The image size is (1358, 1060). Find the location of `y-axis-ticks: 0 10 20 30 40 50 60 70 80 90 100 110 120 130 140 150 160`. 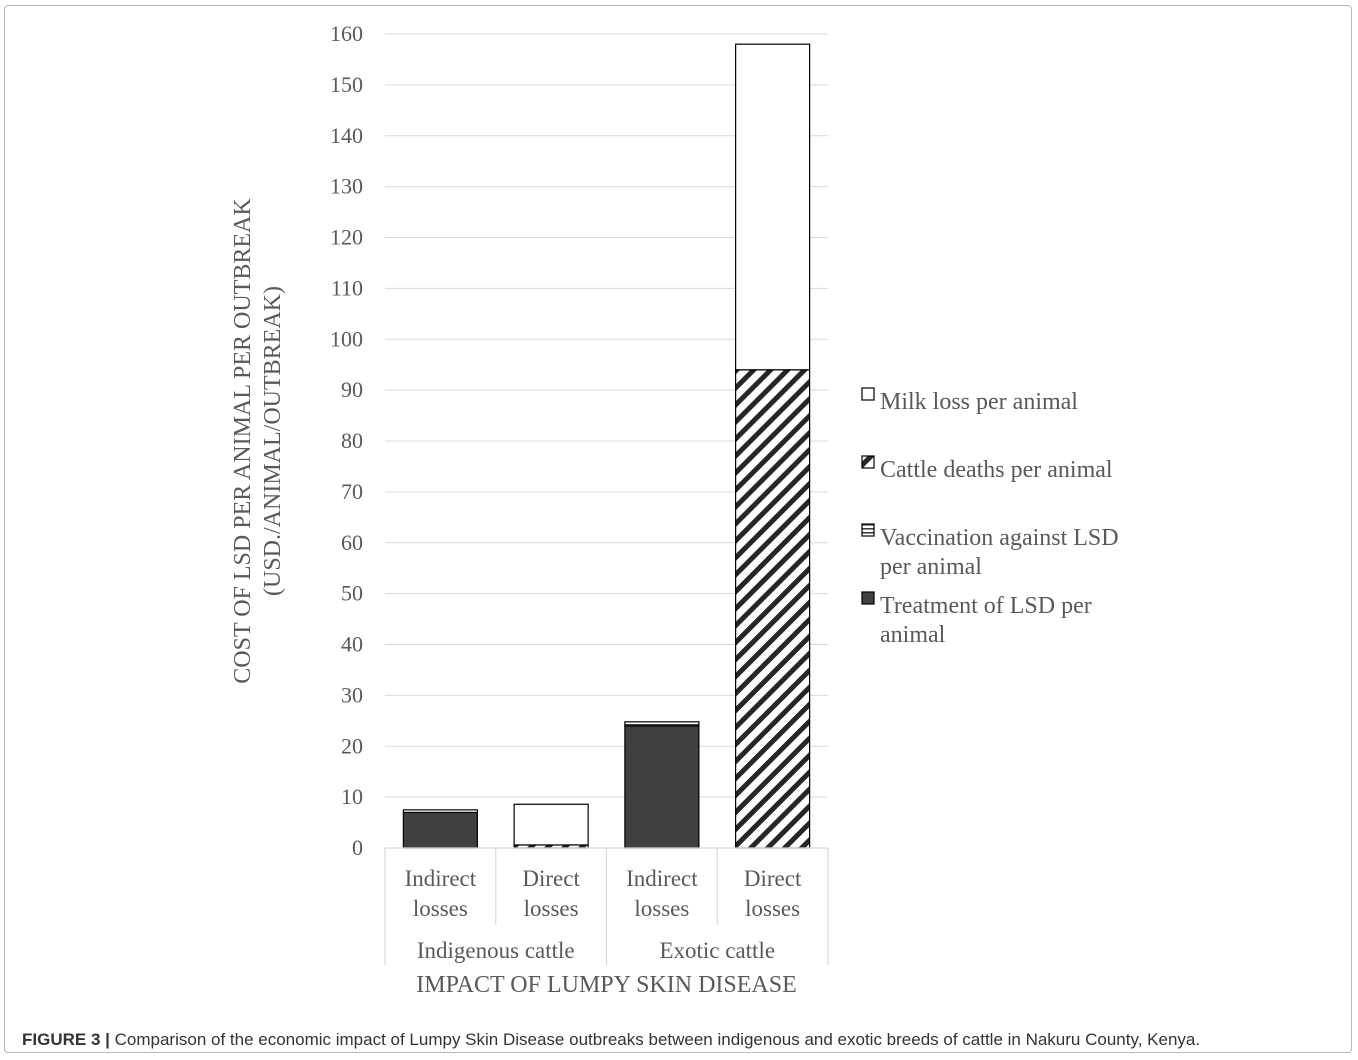

y-axis-ticks: 0 10 20 30 40 50 60 70 80 90 100 110 120 130 140 150 160 is located at coordinates (346, 440).